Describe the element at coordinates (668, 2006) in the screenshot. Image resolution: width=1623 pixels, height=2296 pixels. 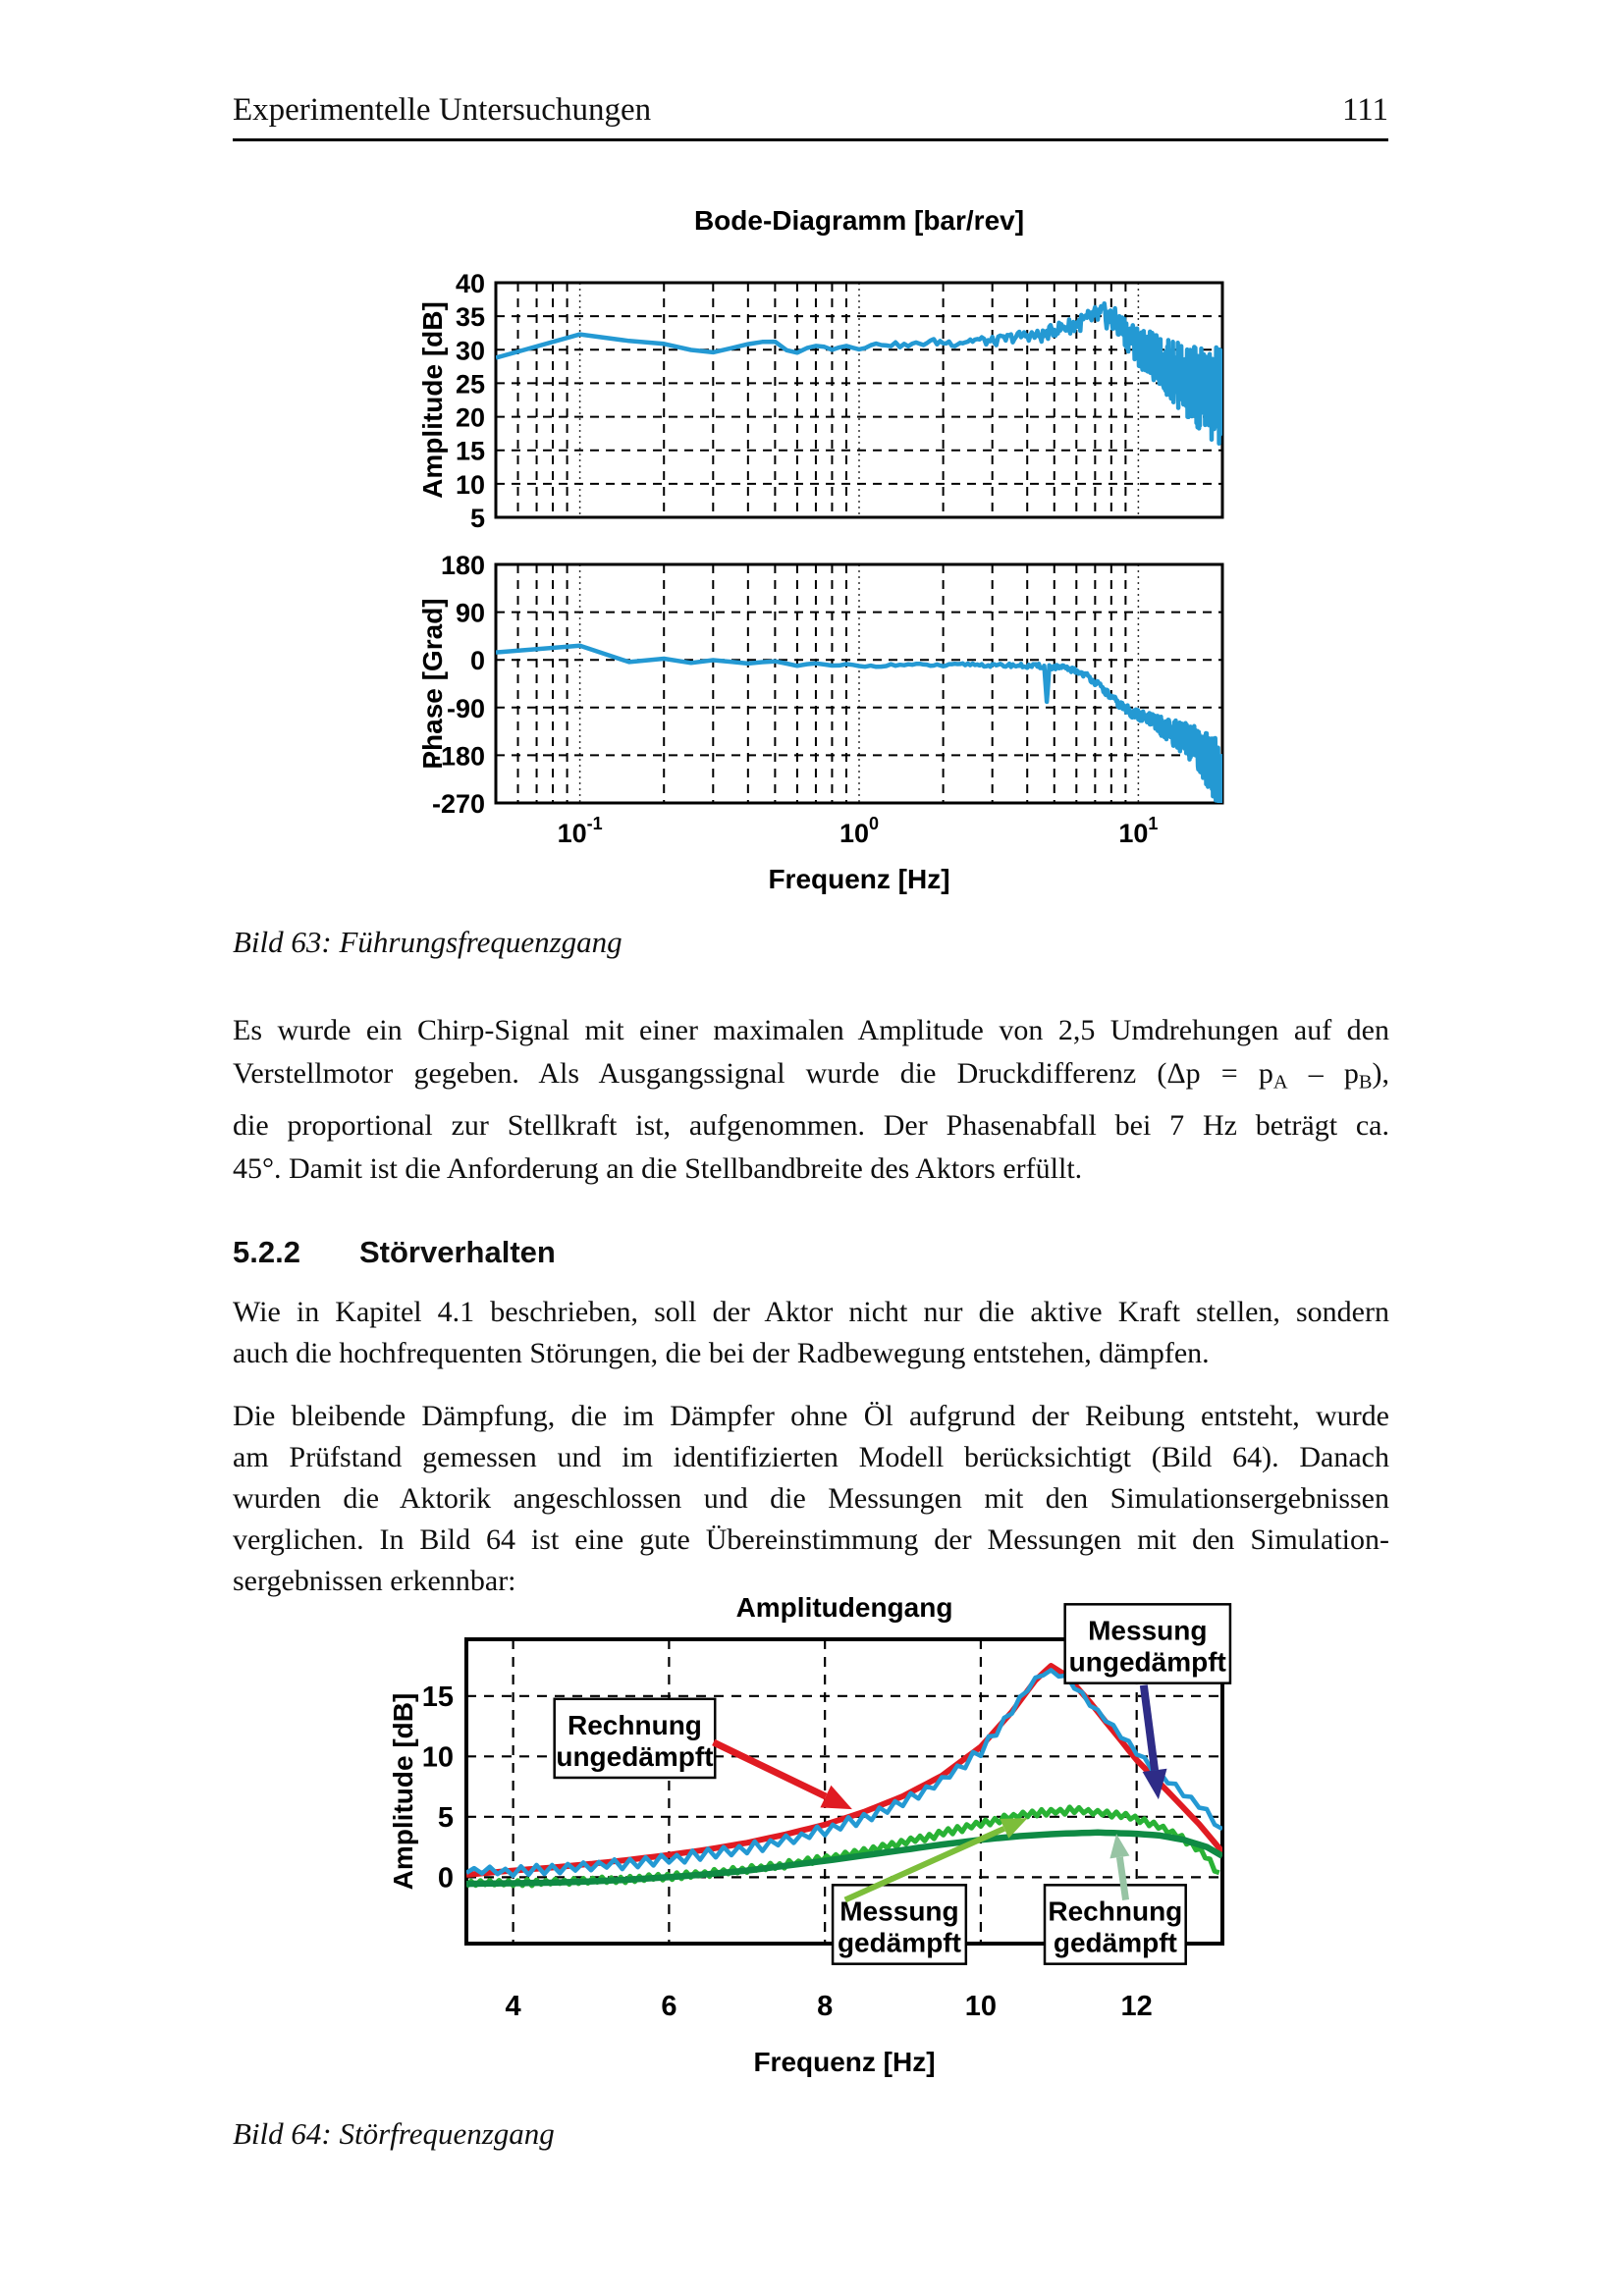
I see `x-tick-label: 6` at that location.